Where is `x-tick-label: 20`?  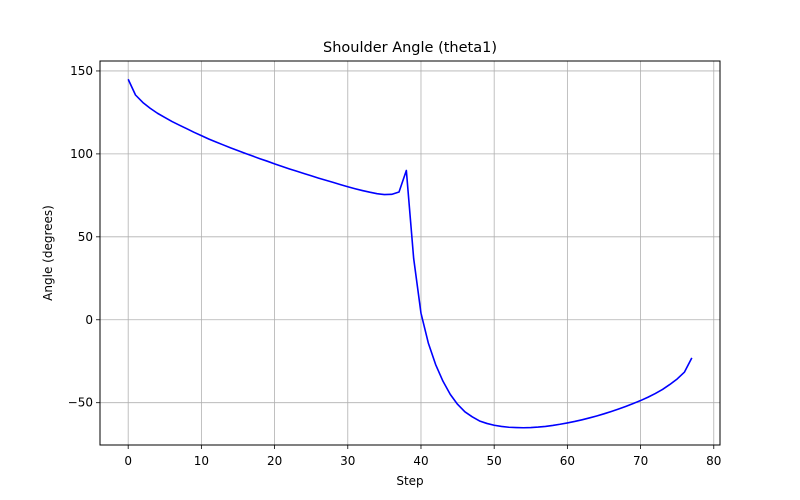 x-tick-label: 20 is located at coordinates (274, 461).